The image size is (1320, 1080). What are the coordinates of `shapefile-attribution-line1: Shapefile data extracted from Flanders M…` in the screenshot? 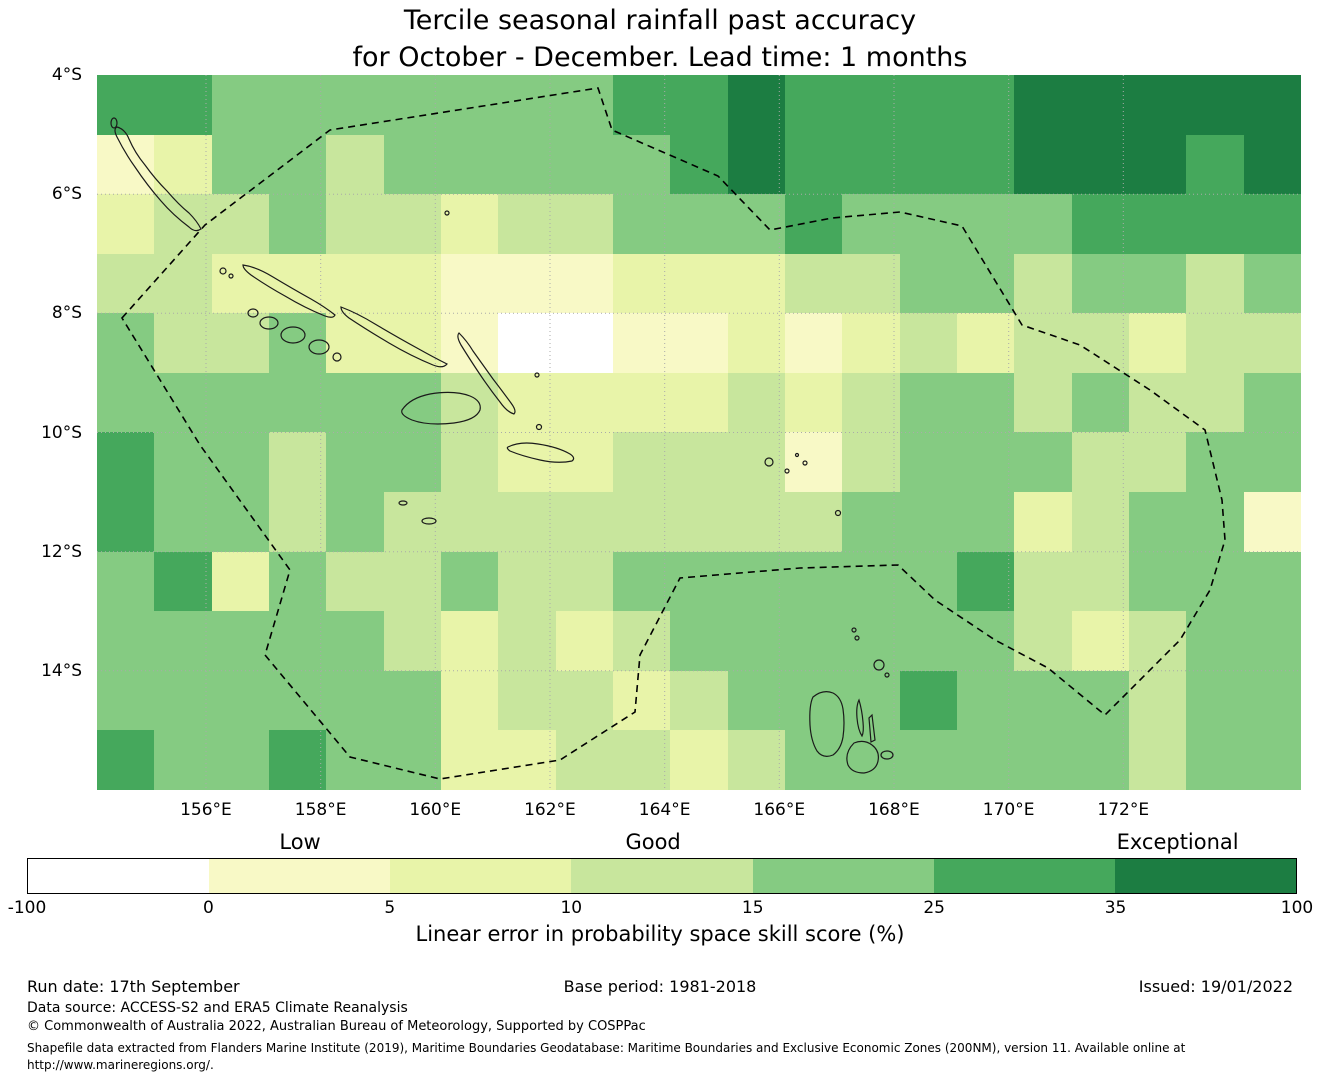 It's located at (606, 1048).